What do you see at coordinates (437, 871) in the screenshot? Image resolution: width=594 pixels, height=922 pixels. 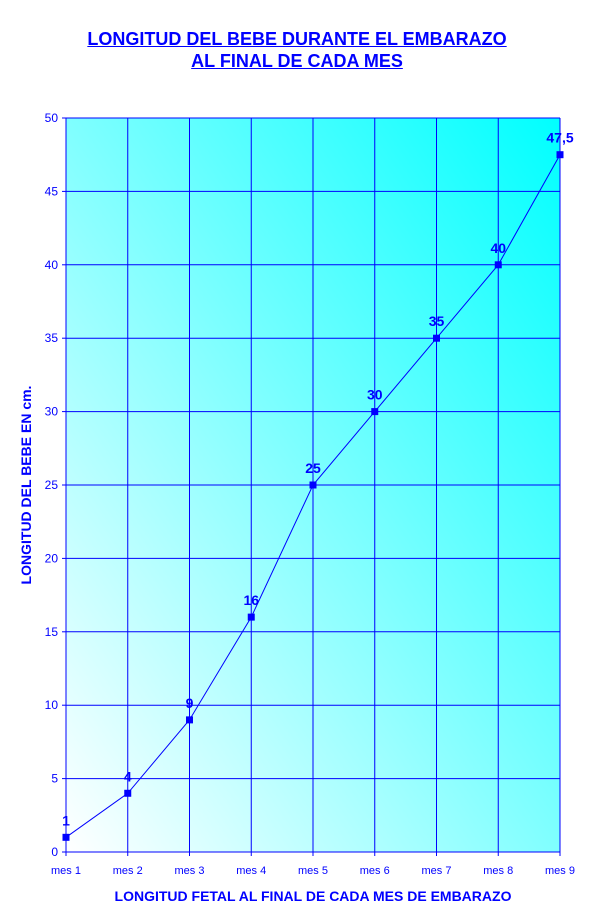 I see `x-tick-label: mes 7` at bounding box center [437, 871].